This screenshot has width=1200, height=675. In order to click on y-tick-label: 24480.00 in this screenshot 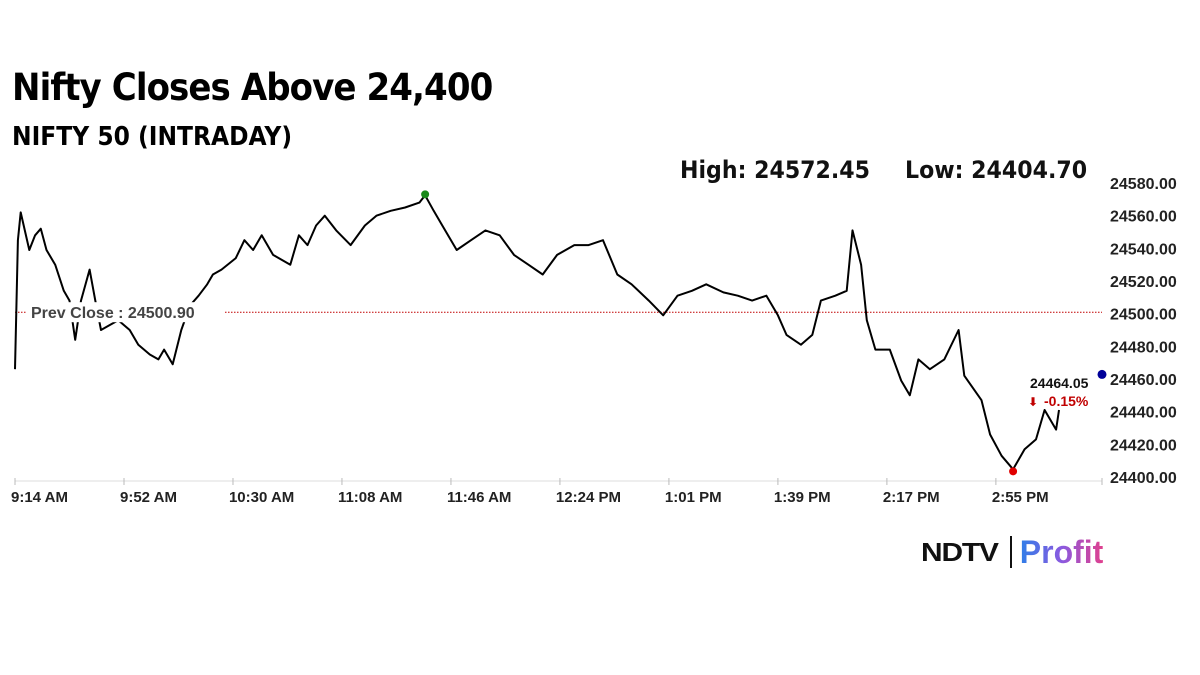, I will do `click(1143, 347)`.